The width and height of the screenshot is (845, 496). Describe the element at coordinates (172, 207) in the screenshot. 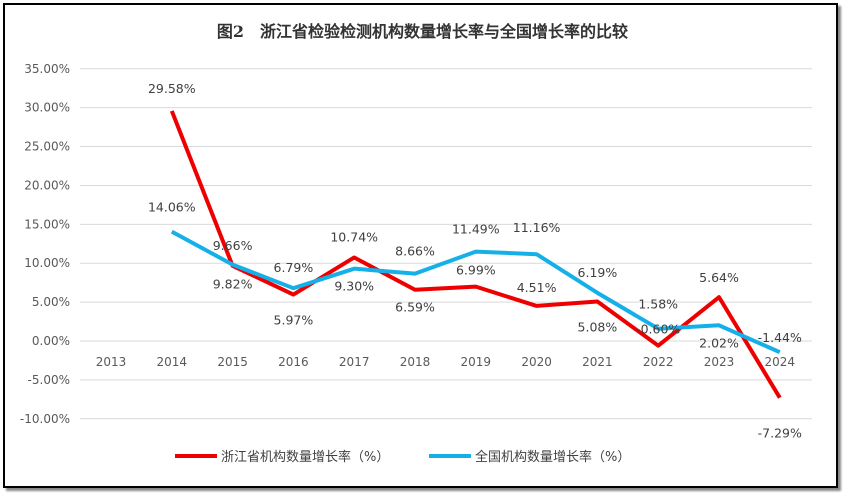

I see `data-label: 14.06%` at that location.